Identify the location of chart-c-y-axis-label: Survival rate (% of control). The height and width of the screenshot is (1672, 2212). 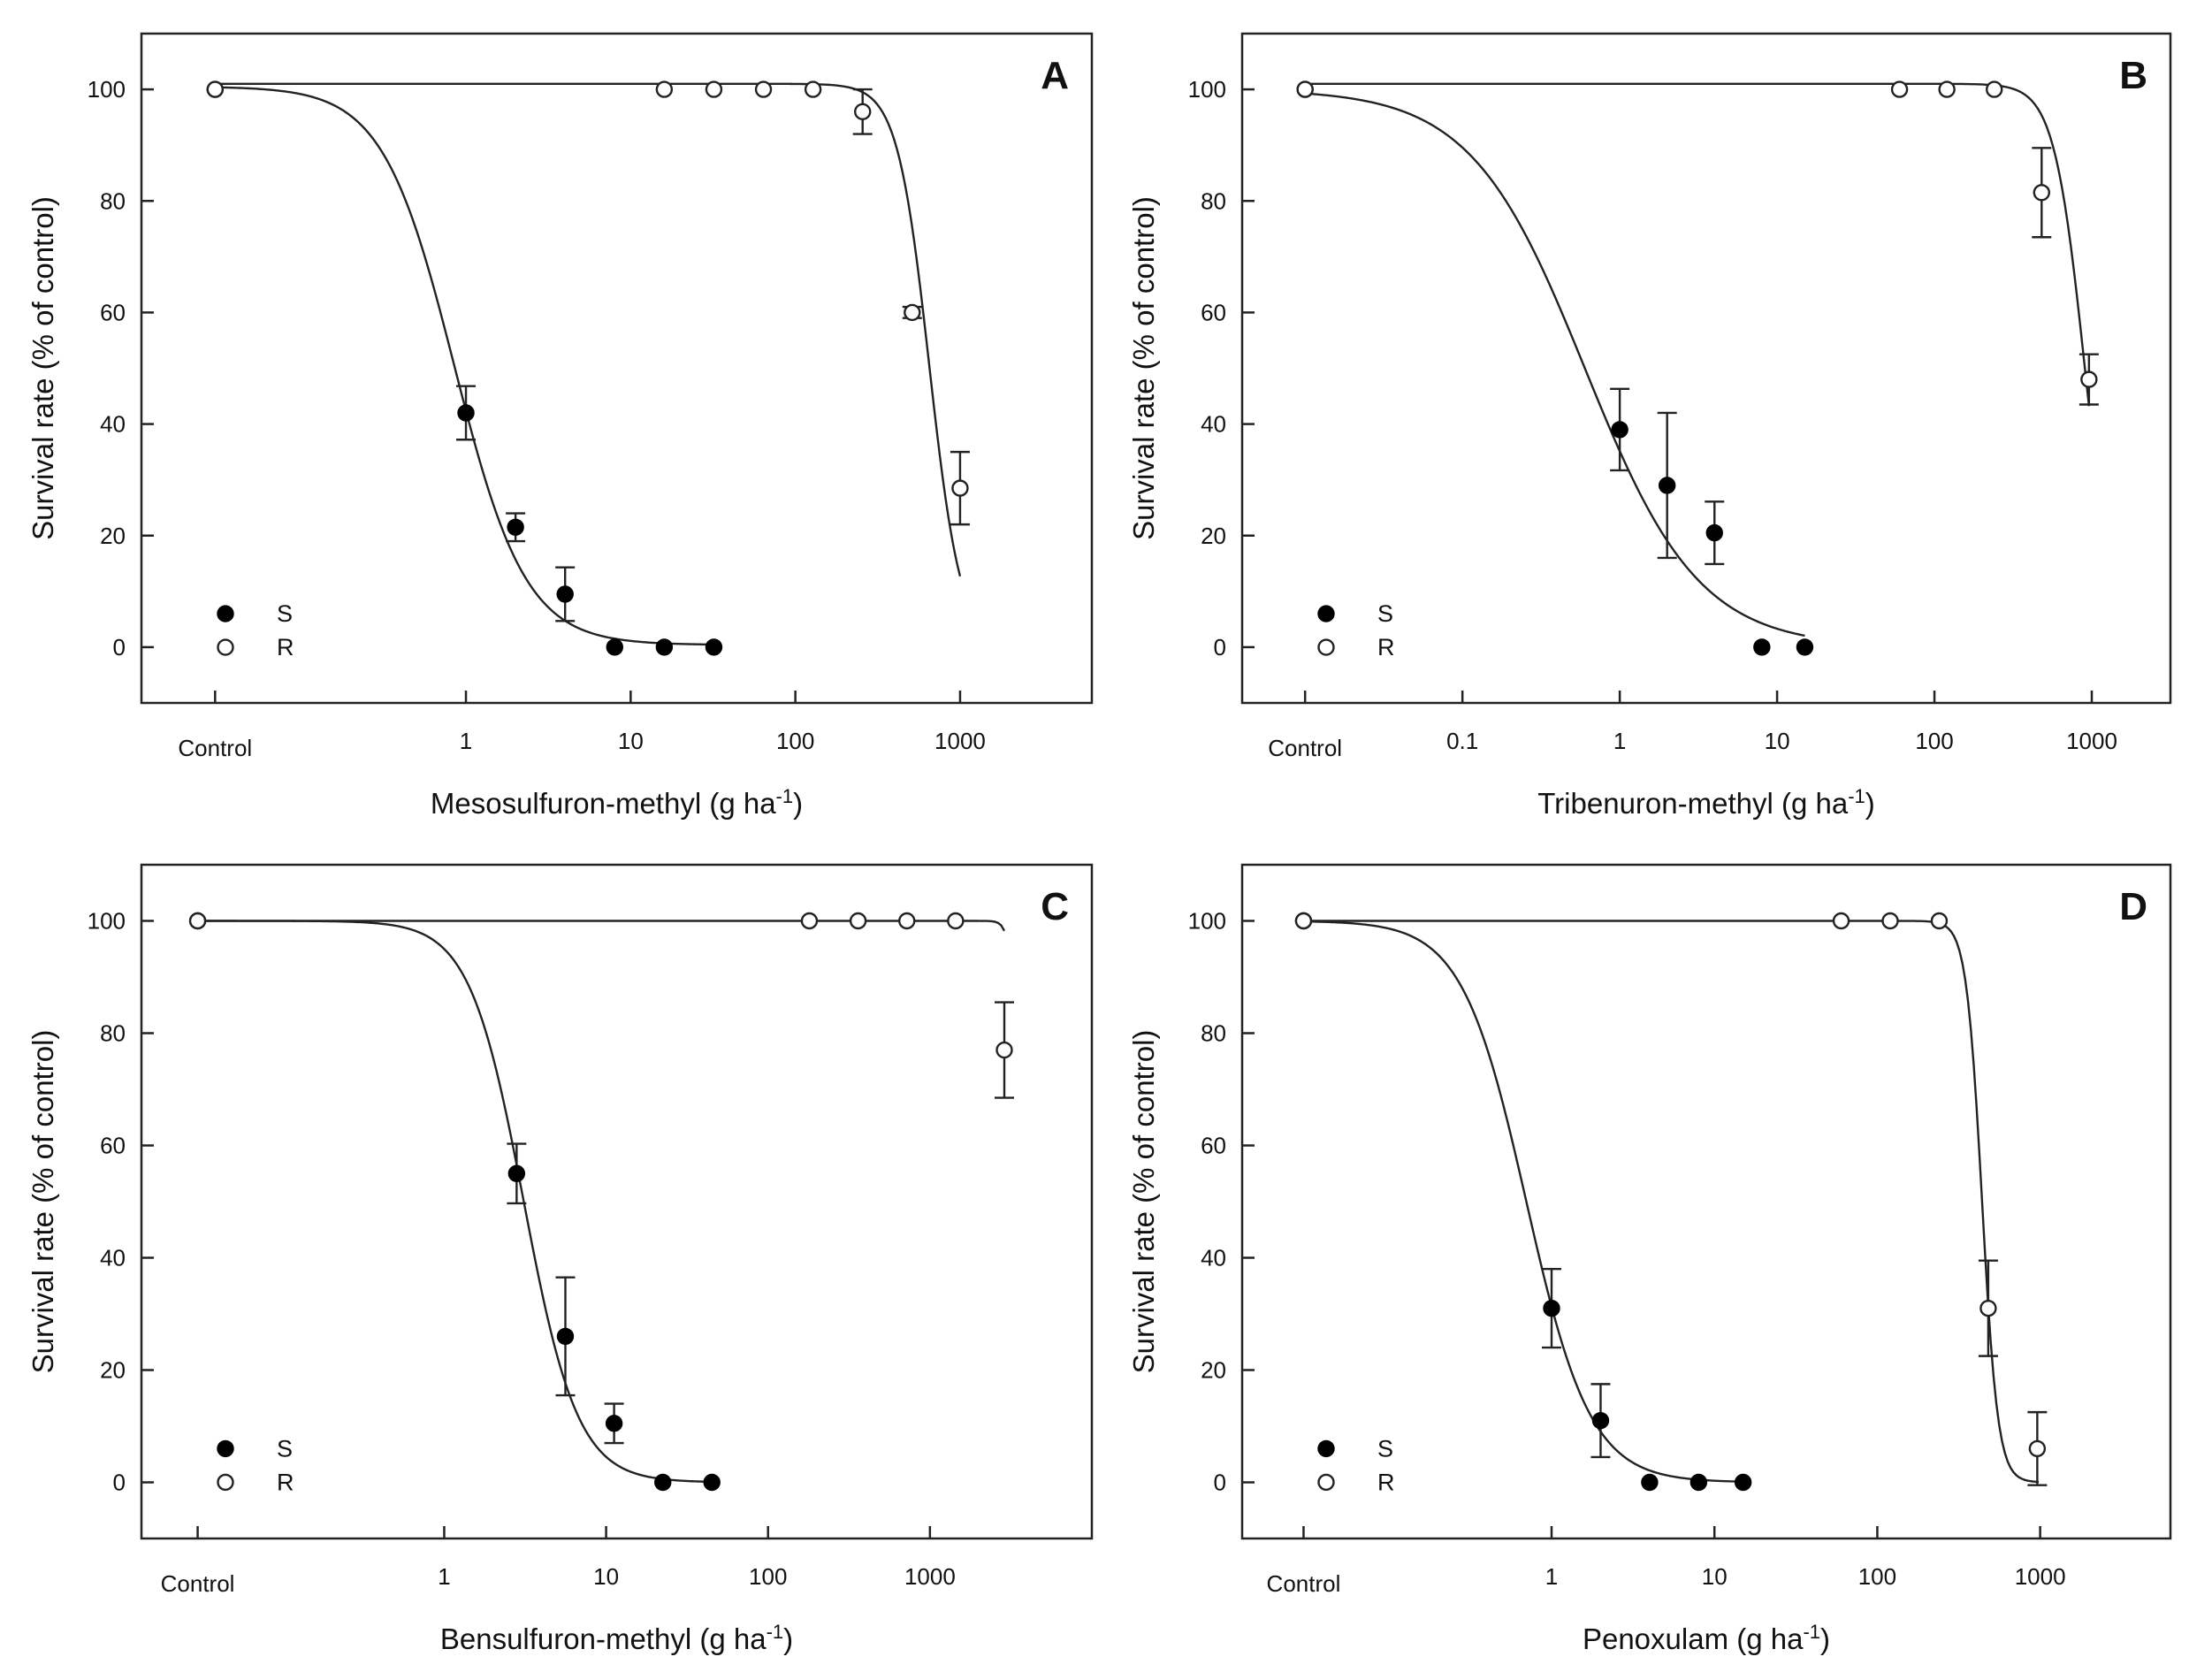
(43, 1202).